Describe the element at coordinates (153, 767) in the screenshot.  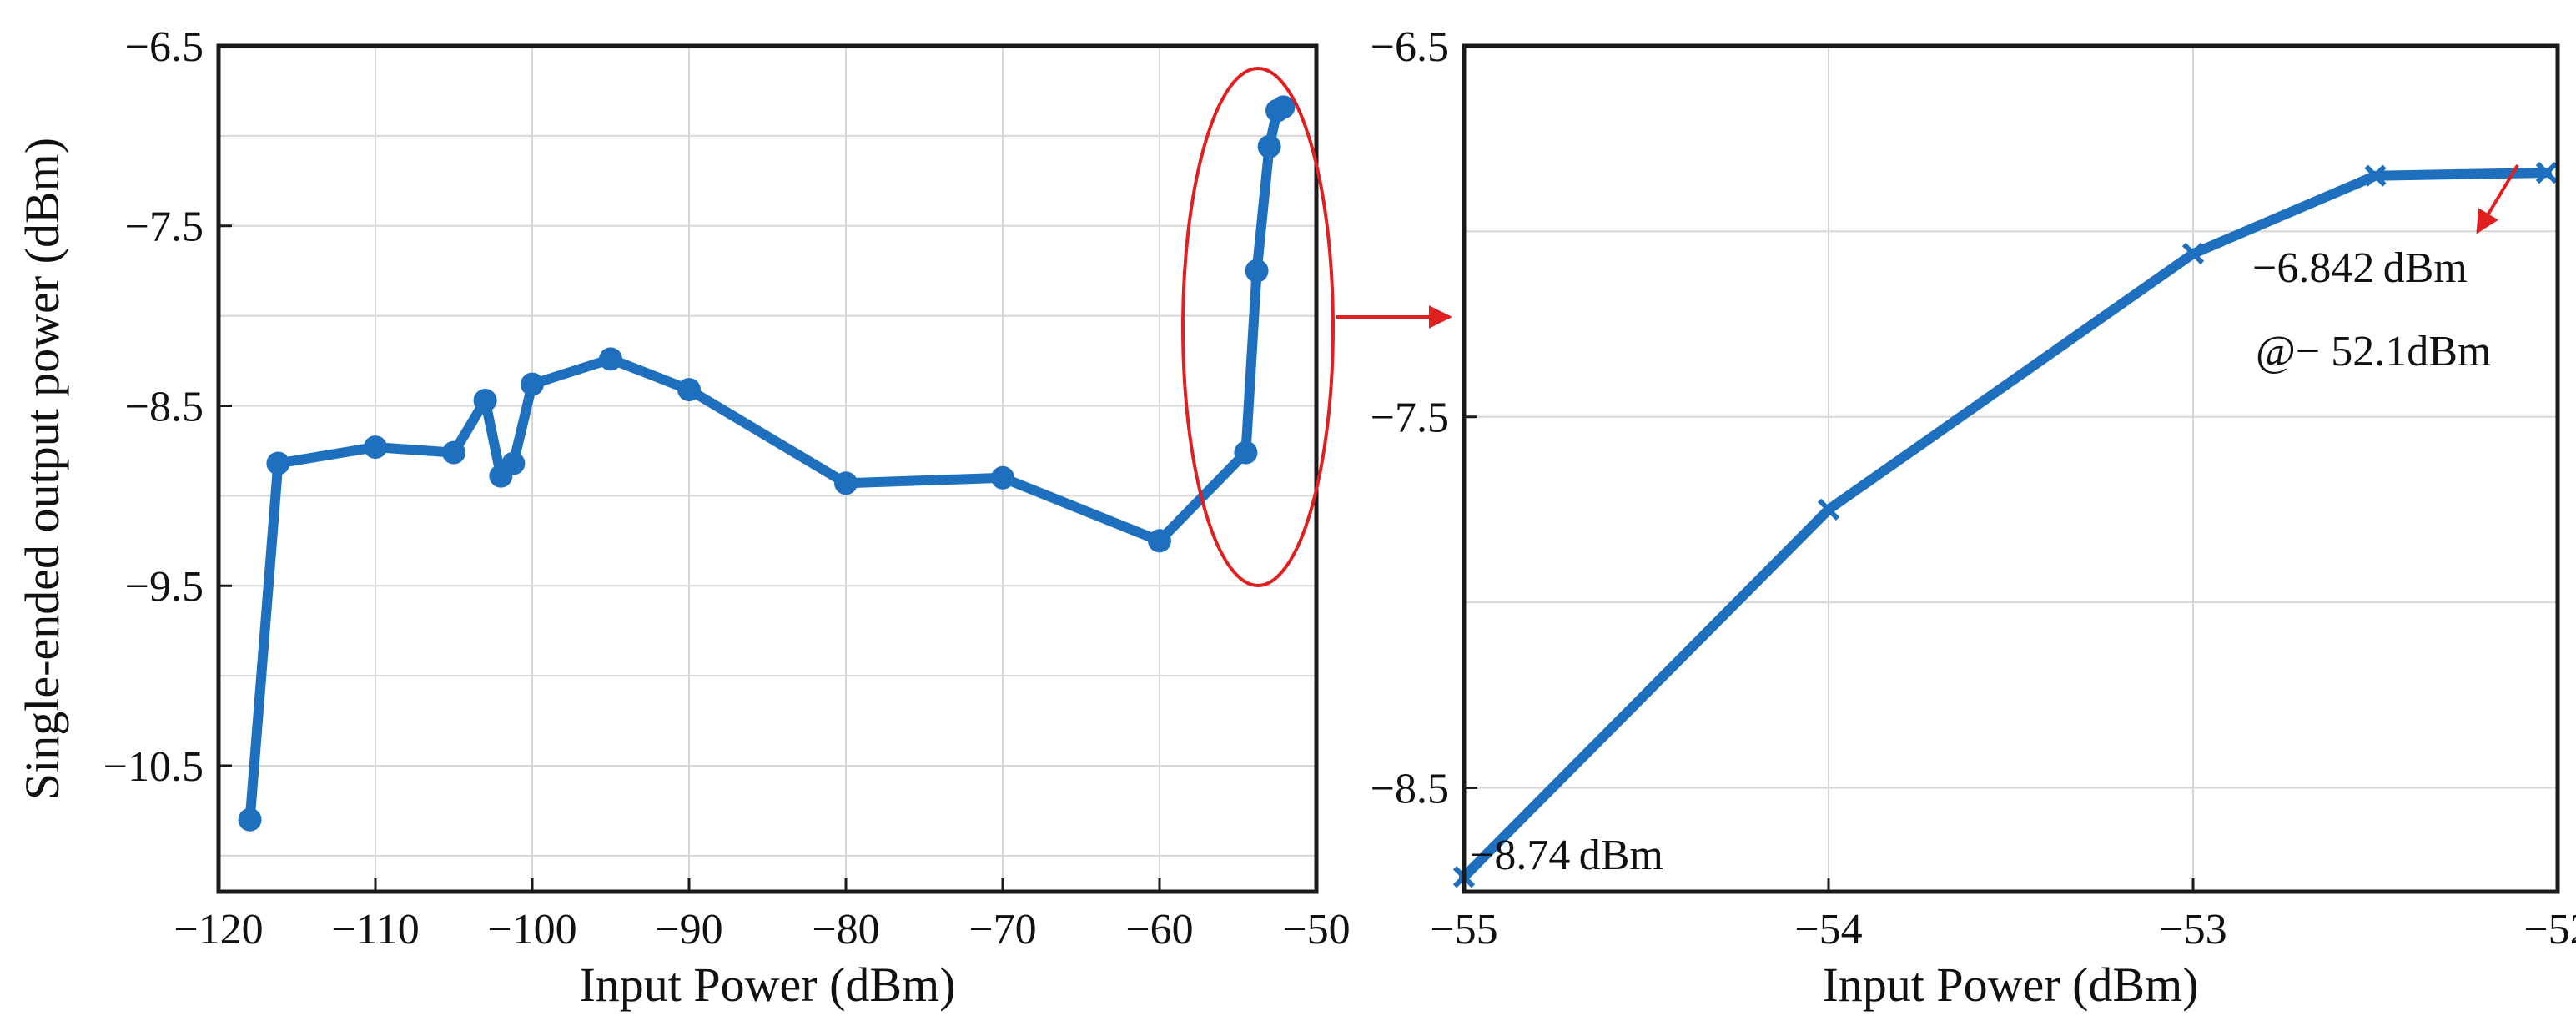
I see `y-tick-label: −10.5` at that location.